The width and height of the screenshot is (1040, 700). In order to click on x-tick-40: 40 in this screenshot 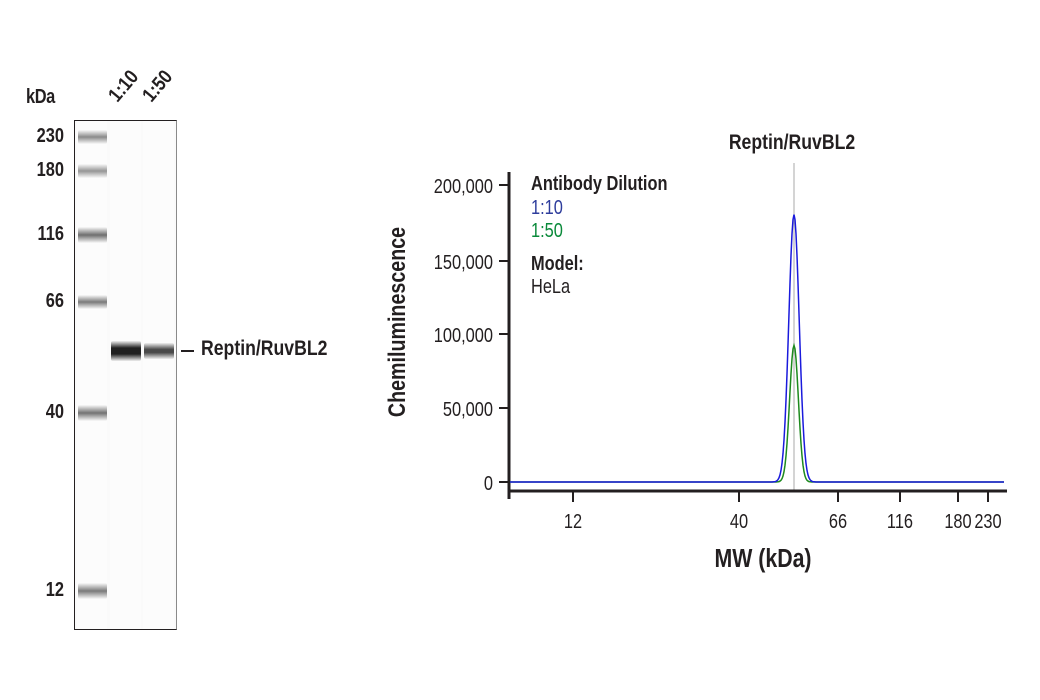, I will do `click(739, 520)`.